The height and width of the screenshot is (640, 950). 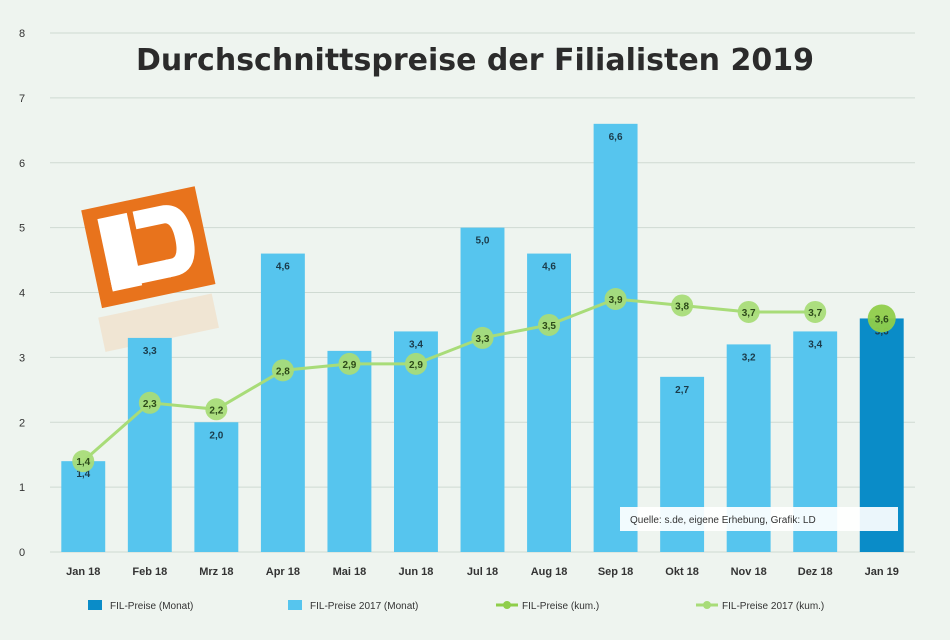 What do you see at coordinates (83, 572) in the screenshot?
I see `x-tick-label: Jan 18` at bounding box center [83, 572].